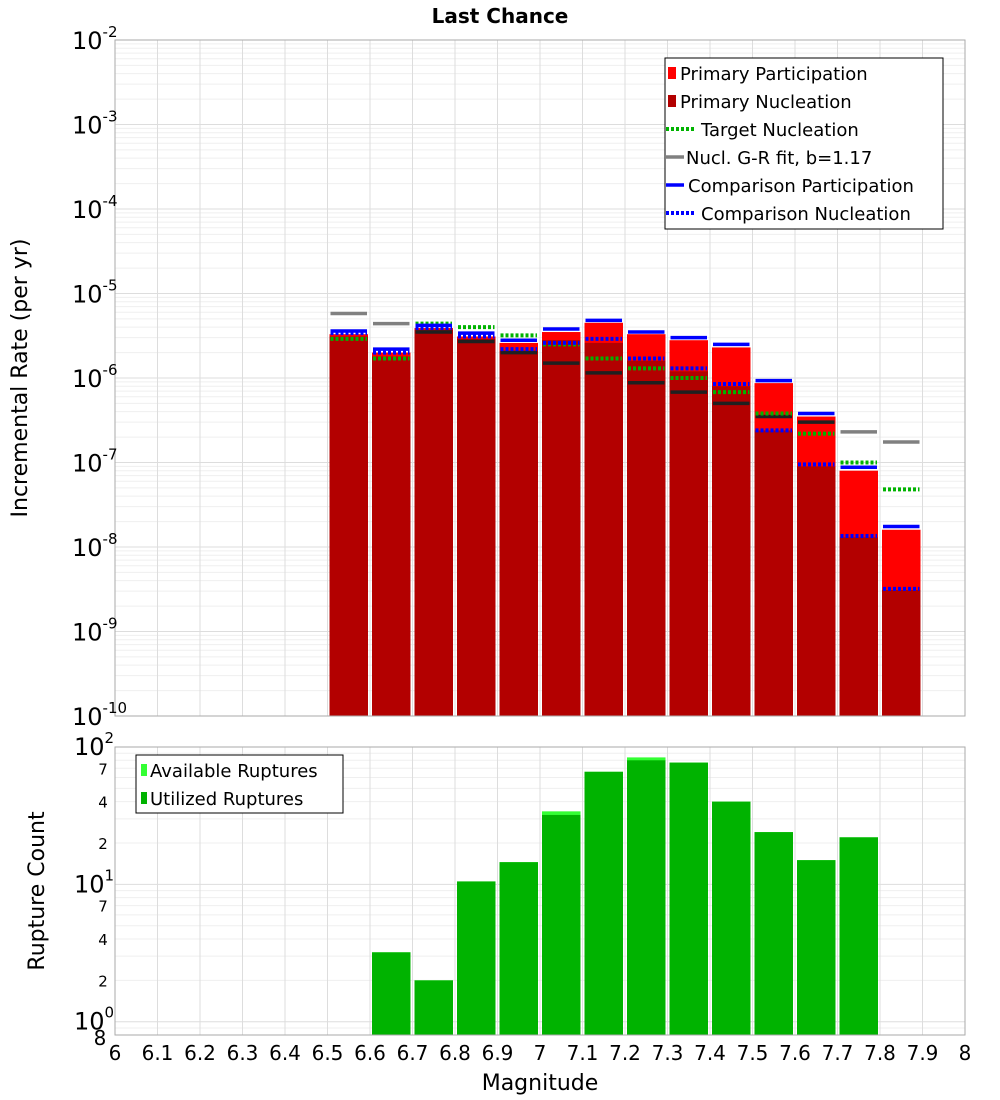 The width and height of the screenshot is (1000, 1100). What do you see at coordinates (95, 124) in the screenshot?
I see `top-y-tick-label: 10⁻³` at bounding box center [95, 124].